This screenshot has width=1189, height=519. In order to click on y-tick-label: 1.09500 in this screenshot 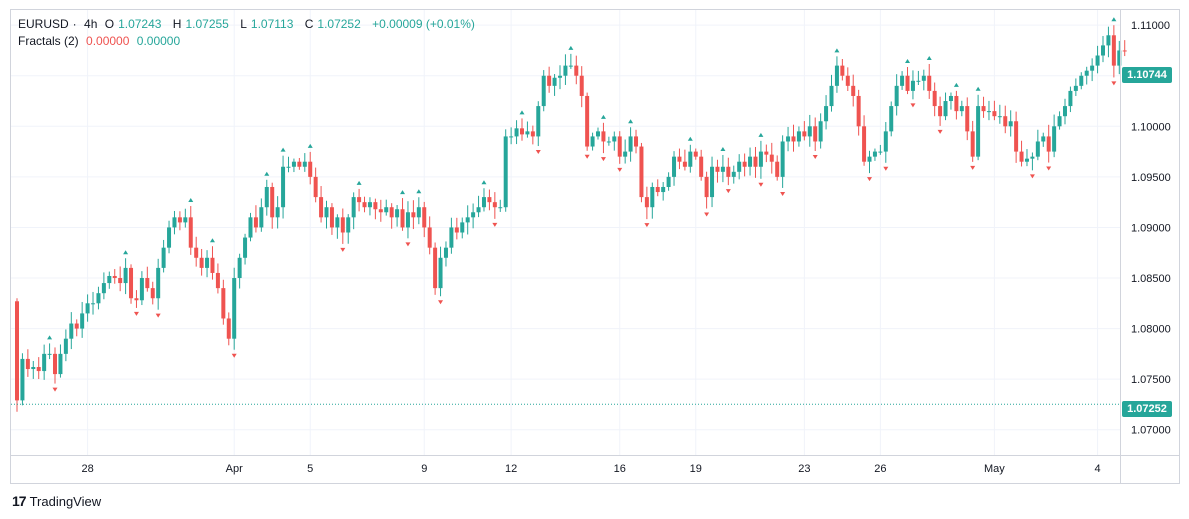, I will do `click(1151, 178)`.